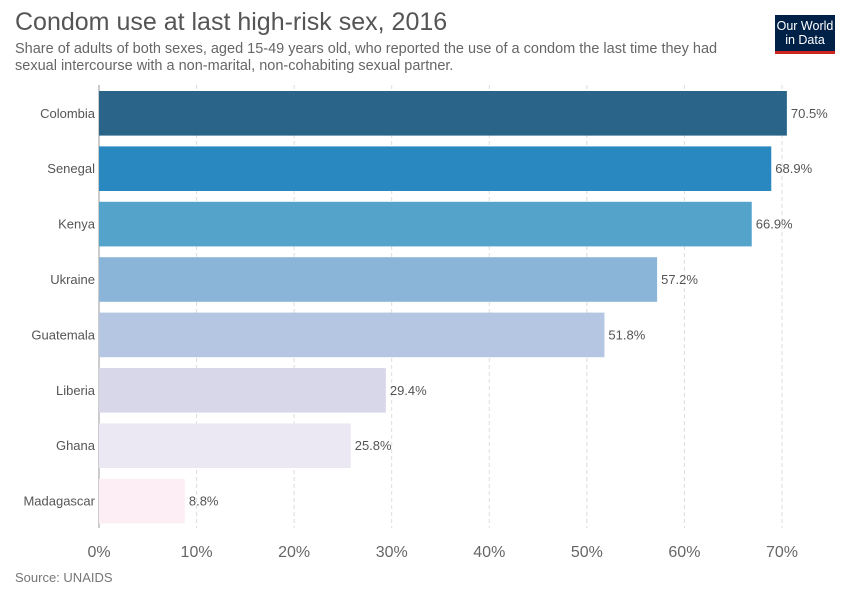  Describe the element at coordinates (805, 40) in the screenshot. I see `logo-line-2: in Data` at that location.